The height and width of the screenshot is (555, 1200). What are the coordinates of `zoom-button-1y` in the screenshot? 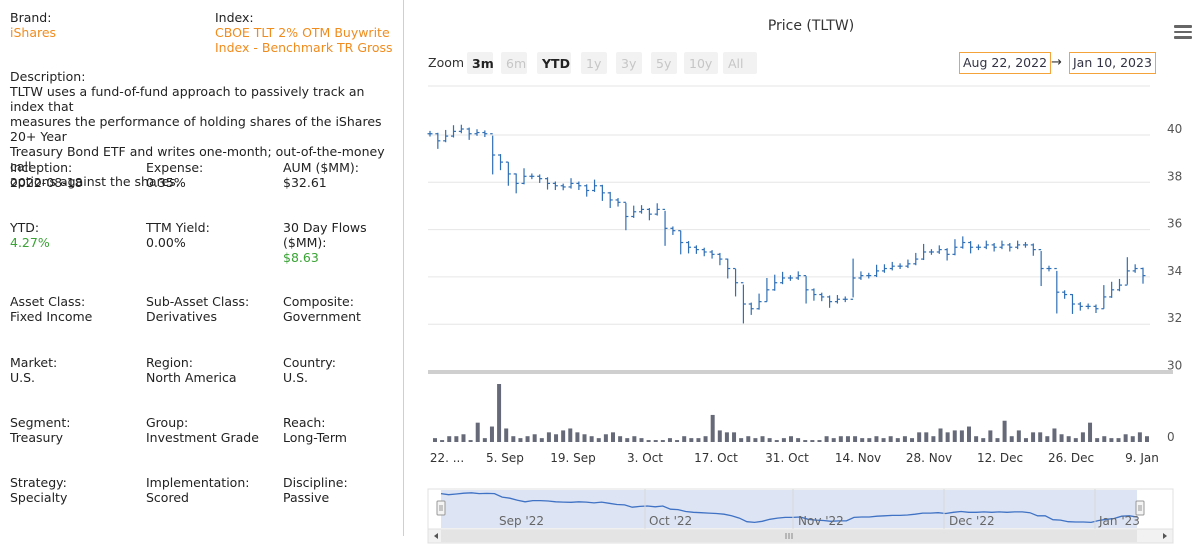 It's located at (594, 63).